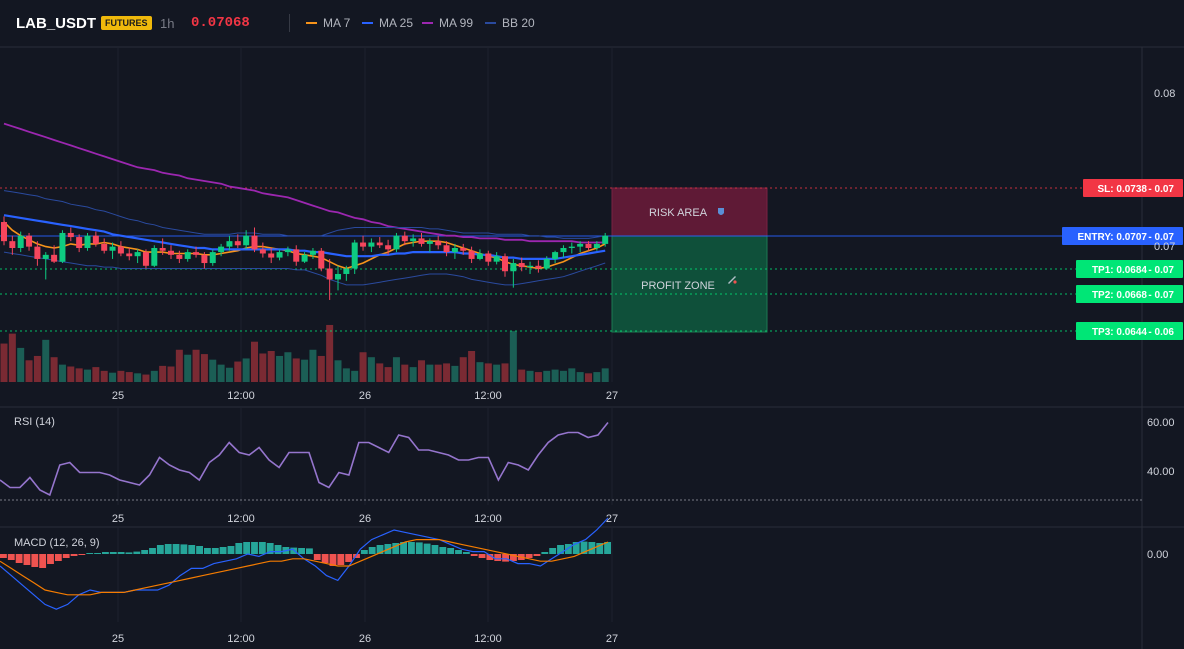  I want to click on level-tag-axis: - 0.07, so click(1161, 189).